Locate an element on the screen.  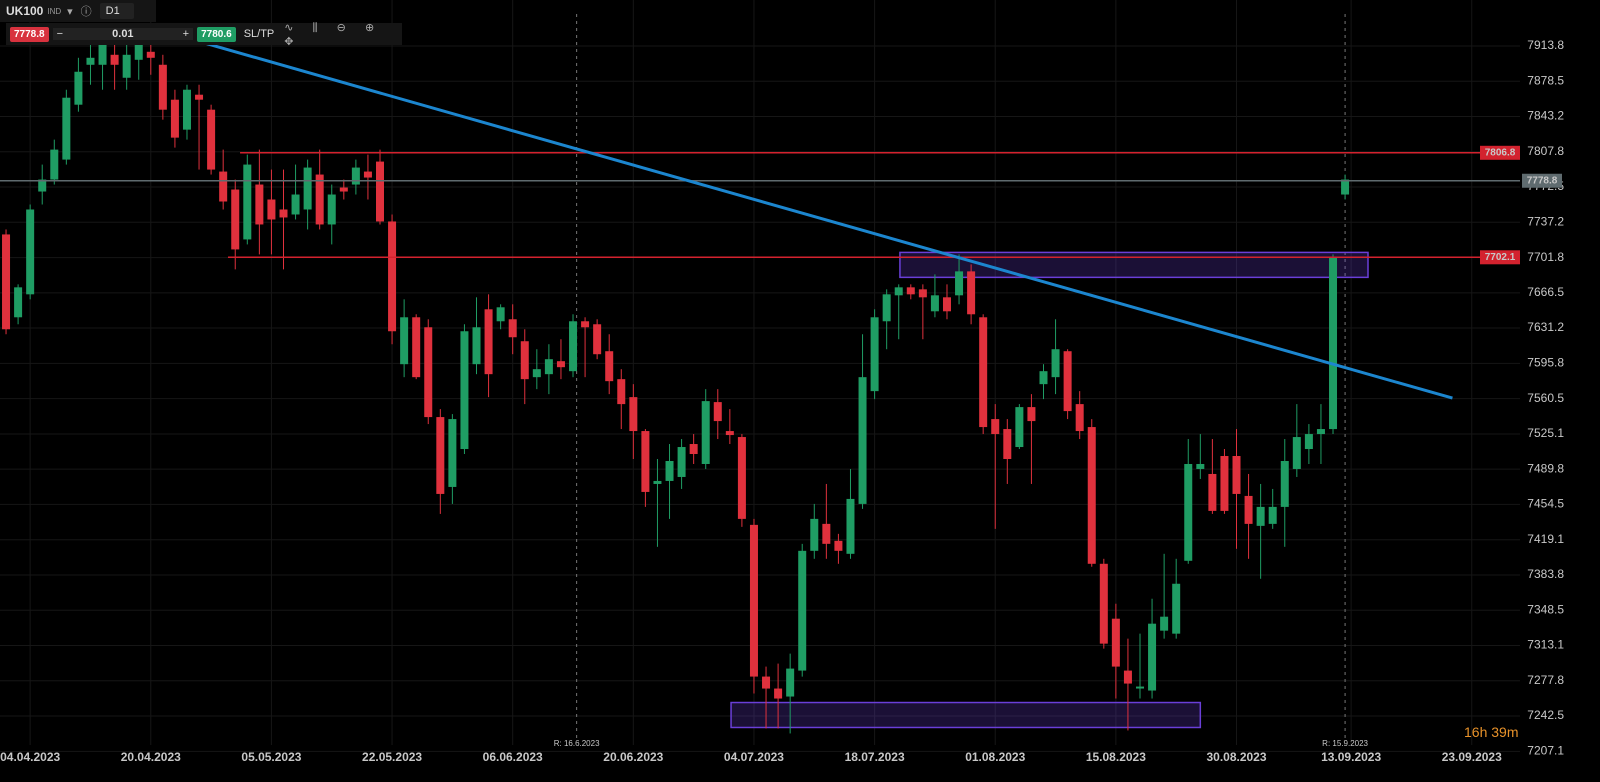
period-label: R: 15.9.2023 is located at coordinates (1345, 743).